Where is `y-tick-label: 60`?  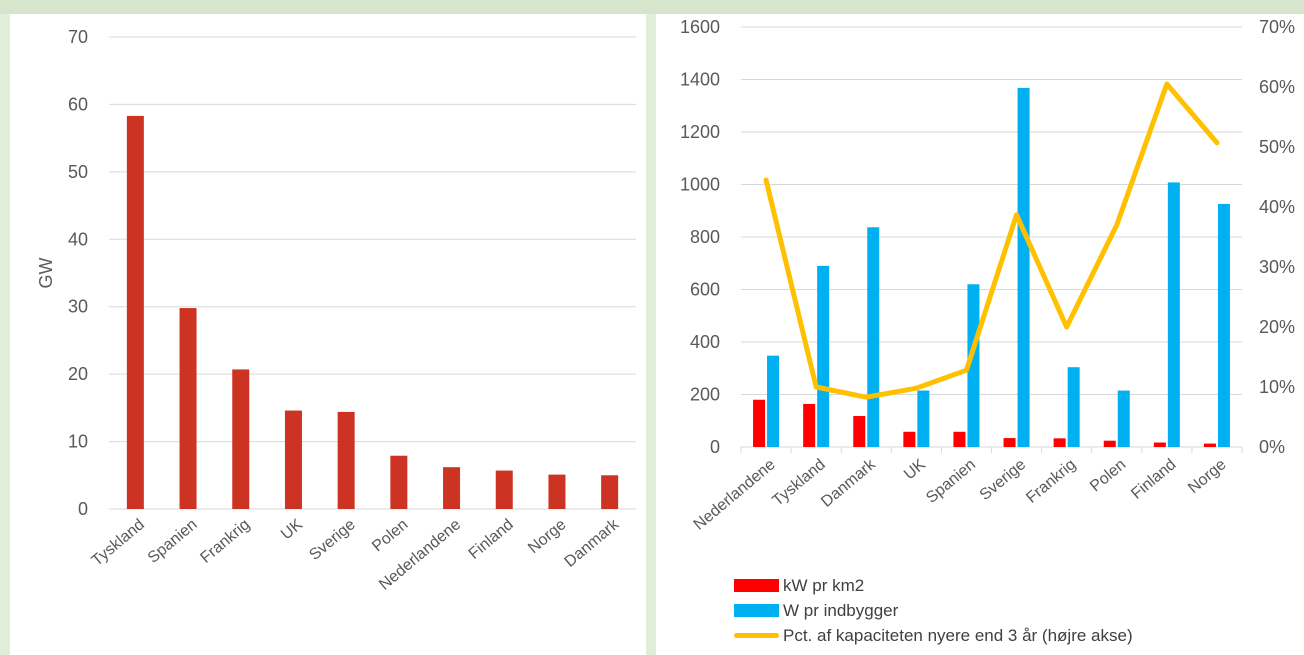
y-tick-label: 60 is located at coordinates (78, 104).